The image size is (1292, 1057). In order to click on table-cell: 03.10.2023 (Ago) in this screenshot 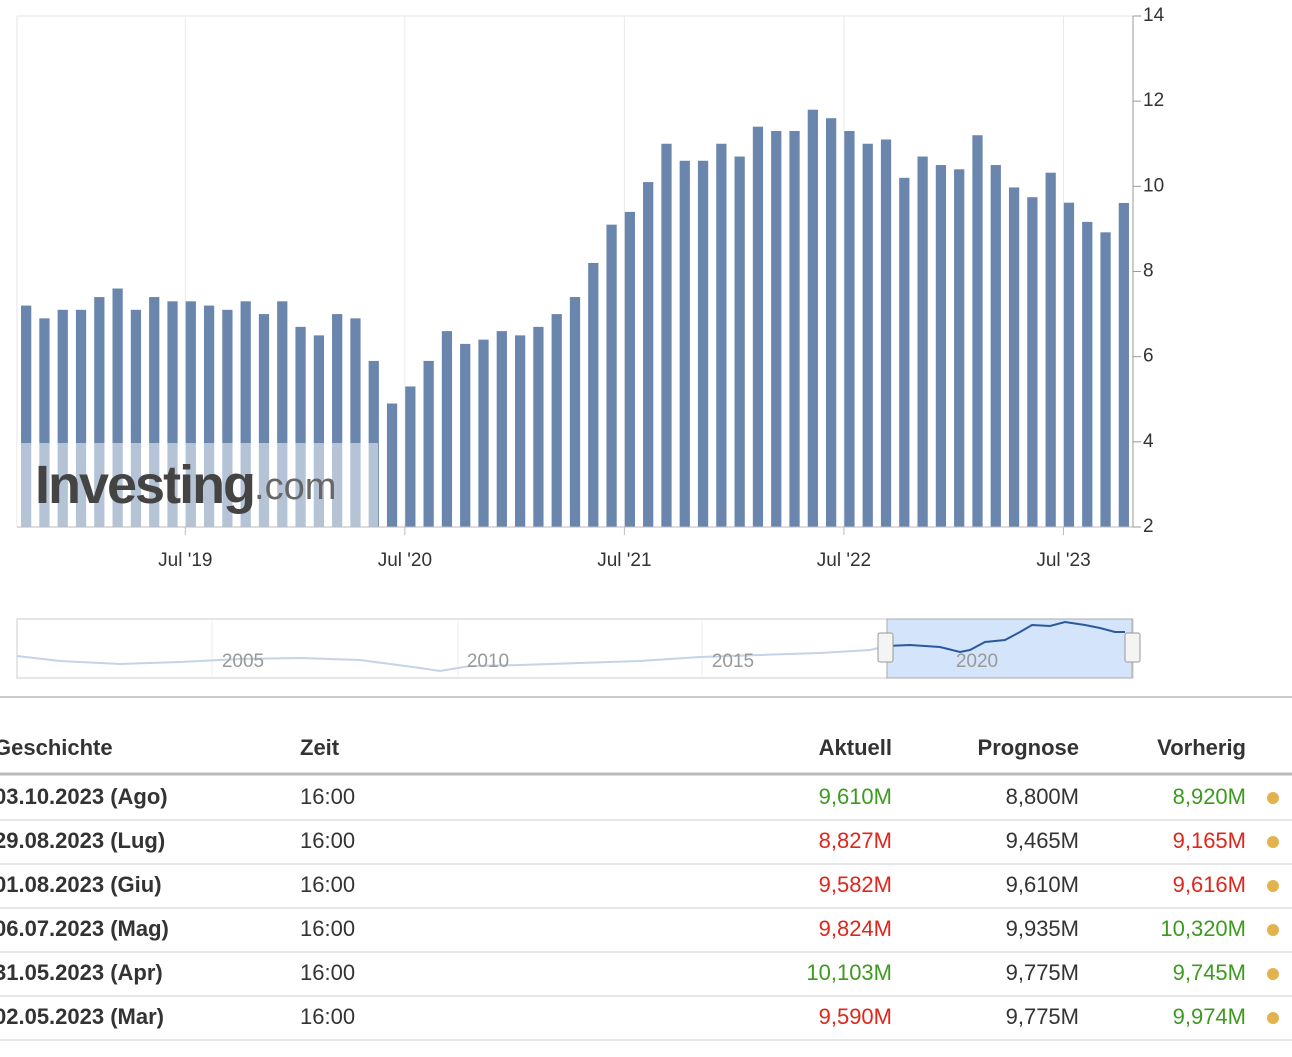, I will do `click(84, 796)`.